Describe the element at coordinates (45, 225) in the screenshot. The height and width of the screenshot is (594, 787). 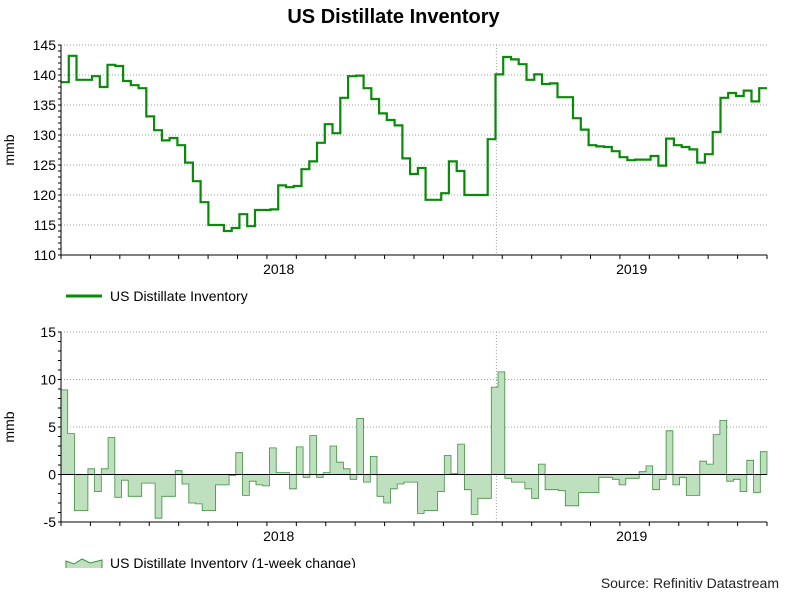
I see `y-tick-label: 115` at that location.